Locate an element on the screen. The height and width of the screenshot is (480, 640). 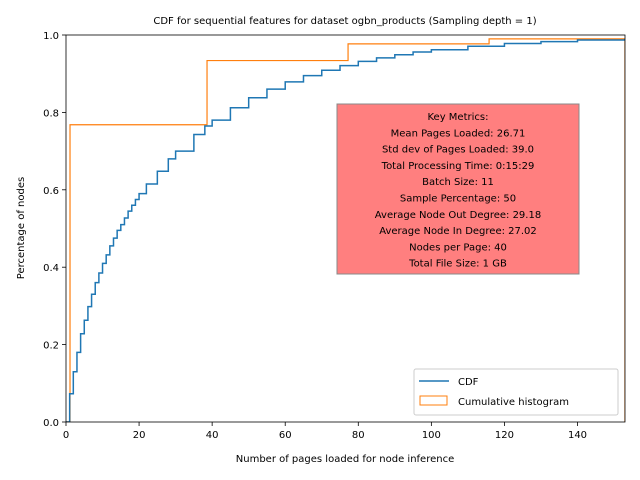
y-tick-label: 0.0 is located at coordinates (51, 423).